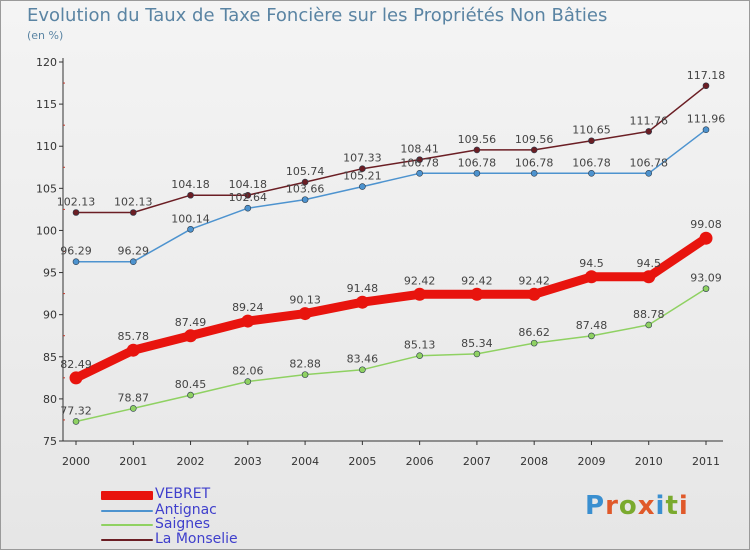  Describe the element at coordinates (186, 510) in the screenshot. I see `legend-label-antignac: Antignac` at that location.